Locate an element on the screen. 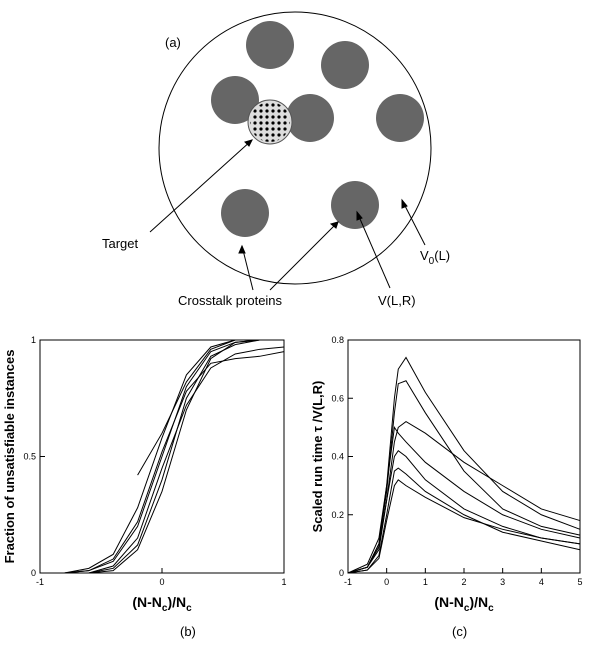 This screenshot has height=656, width=589. x-tick-label: 2 is located at coordinates (463, 582).